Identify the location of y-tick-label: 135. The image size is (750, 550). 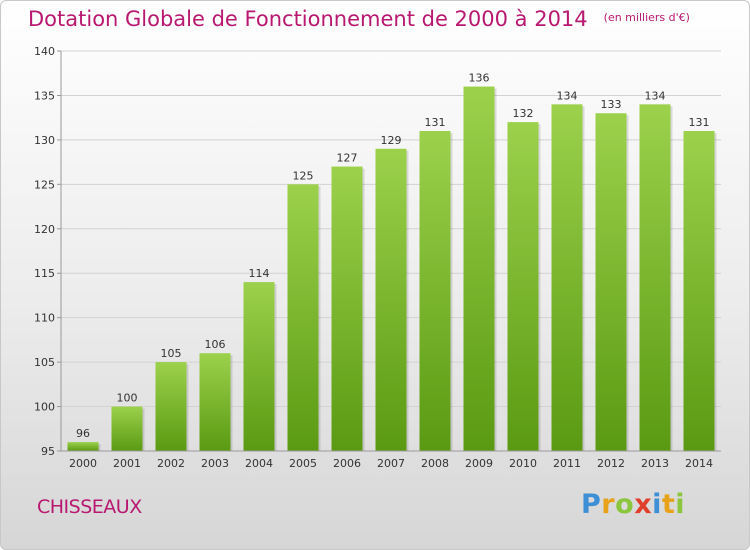
(44, 95).